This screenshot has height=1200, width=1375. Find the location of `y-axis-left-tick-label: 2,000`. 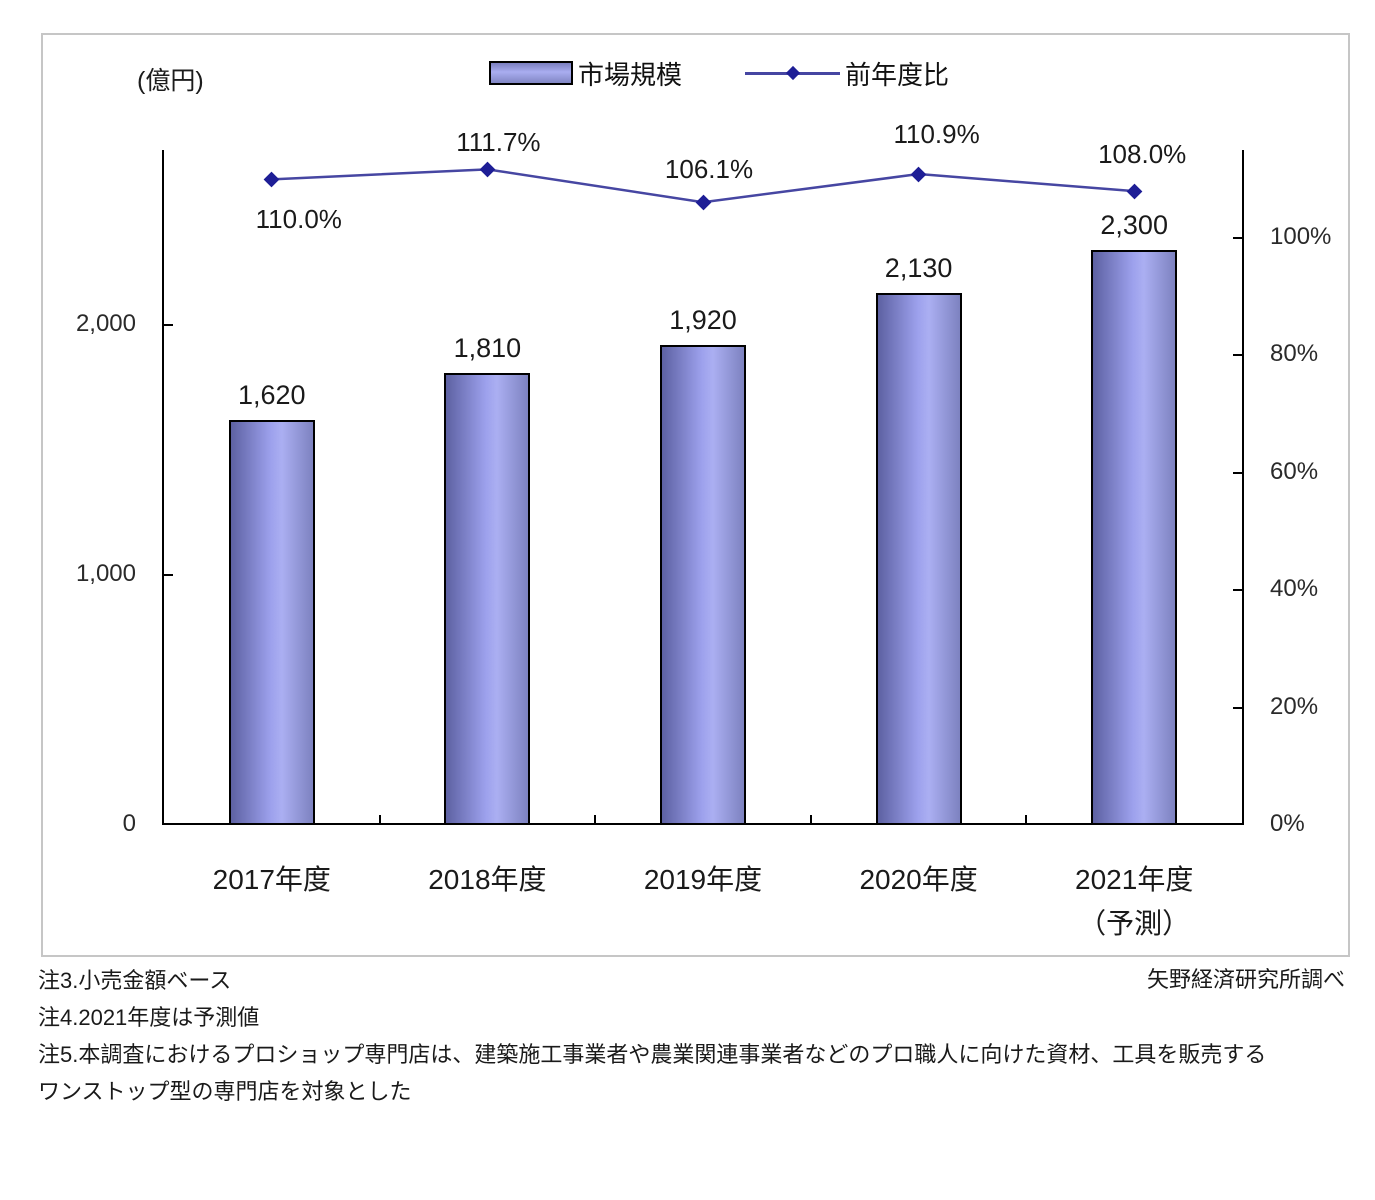

y-axis-left-tick-label: 2,000 is located at coordinates (105, 323).